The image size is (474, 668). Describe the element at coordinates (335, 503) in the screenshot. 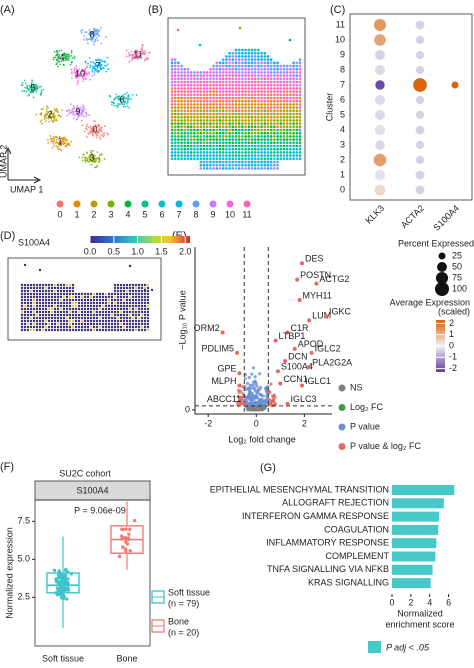

I see `pathway-label: ALLOGRAFT REJECTION` at that location.